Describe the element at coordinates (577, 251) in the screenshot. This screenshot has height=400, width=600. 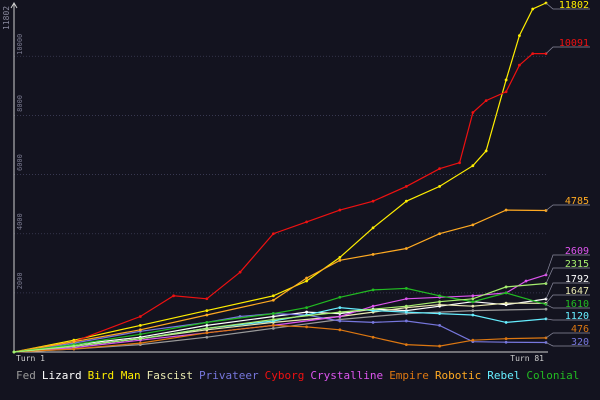
I see `end-label-value: 2609` at that location.